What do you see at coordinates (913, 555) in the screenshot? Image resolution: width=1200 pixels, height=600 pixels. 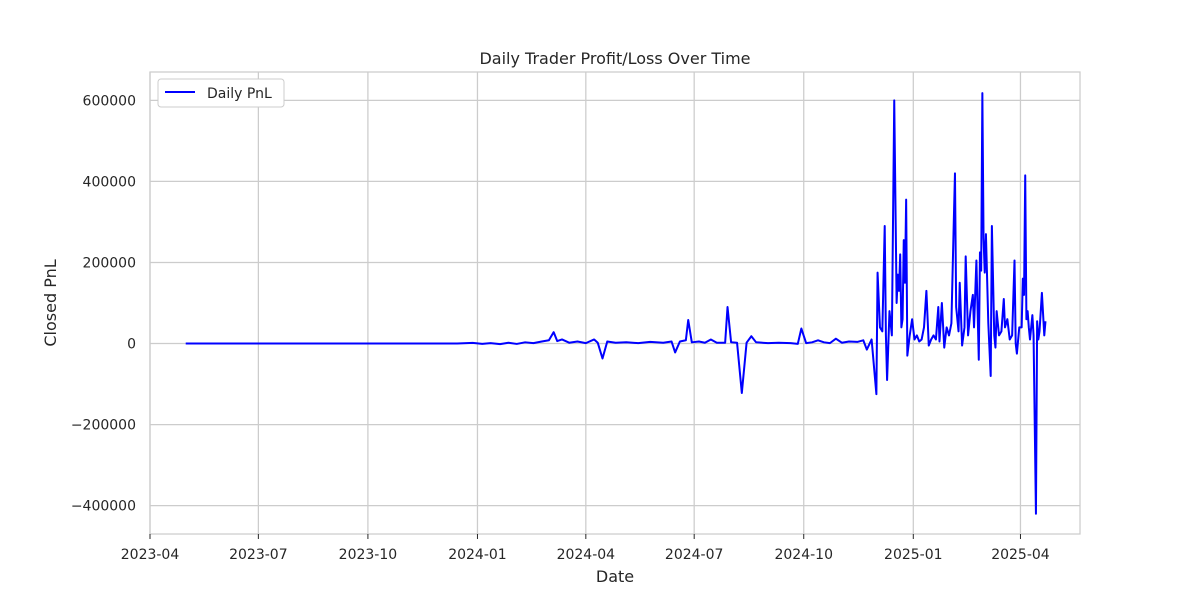 I see `x-tick-label: 2025-01` at bounding box center [913, 555].